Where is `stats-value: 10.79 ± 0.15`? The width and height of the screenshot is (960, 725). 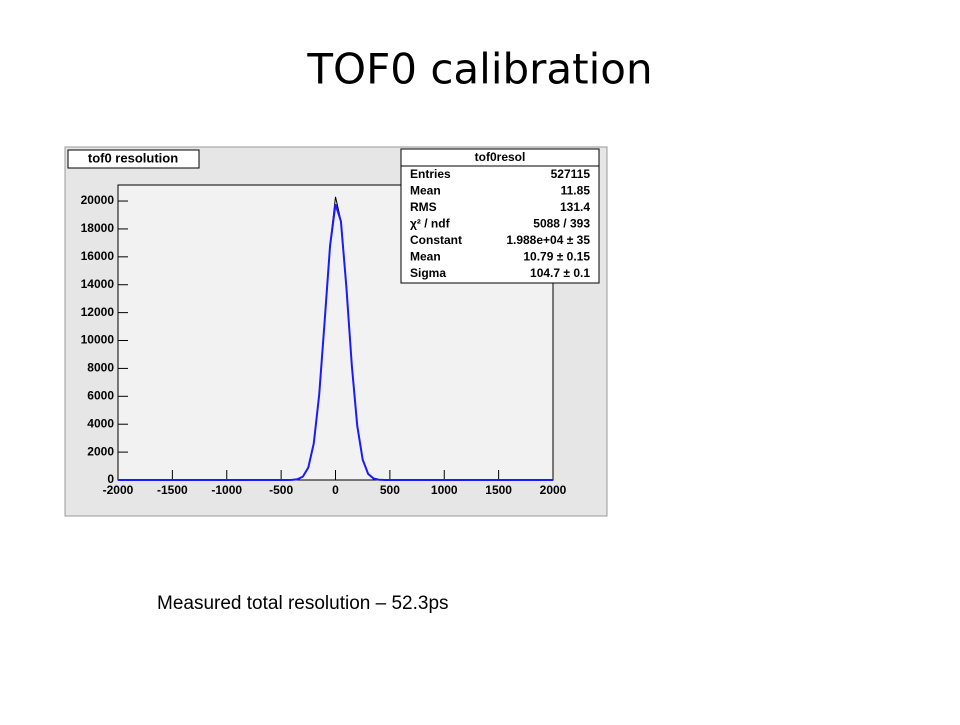
stats-value: 10.79 ± 0.15 is located at coordinates (556, 257).